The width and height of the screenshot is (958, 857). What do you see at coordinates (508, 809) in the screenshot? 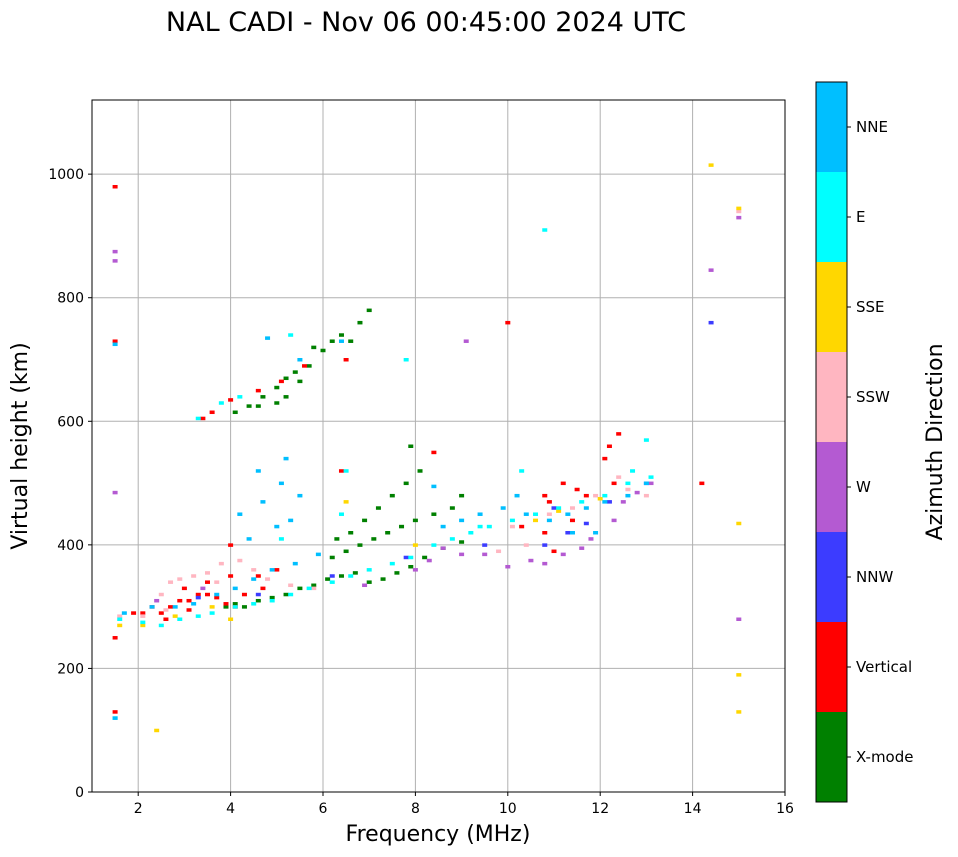
I see `x-tick-label: 10` at bounding box center [508, 809].